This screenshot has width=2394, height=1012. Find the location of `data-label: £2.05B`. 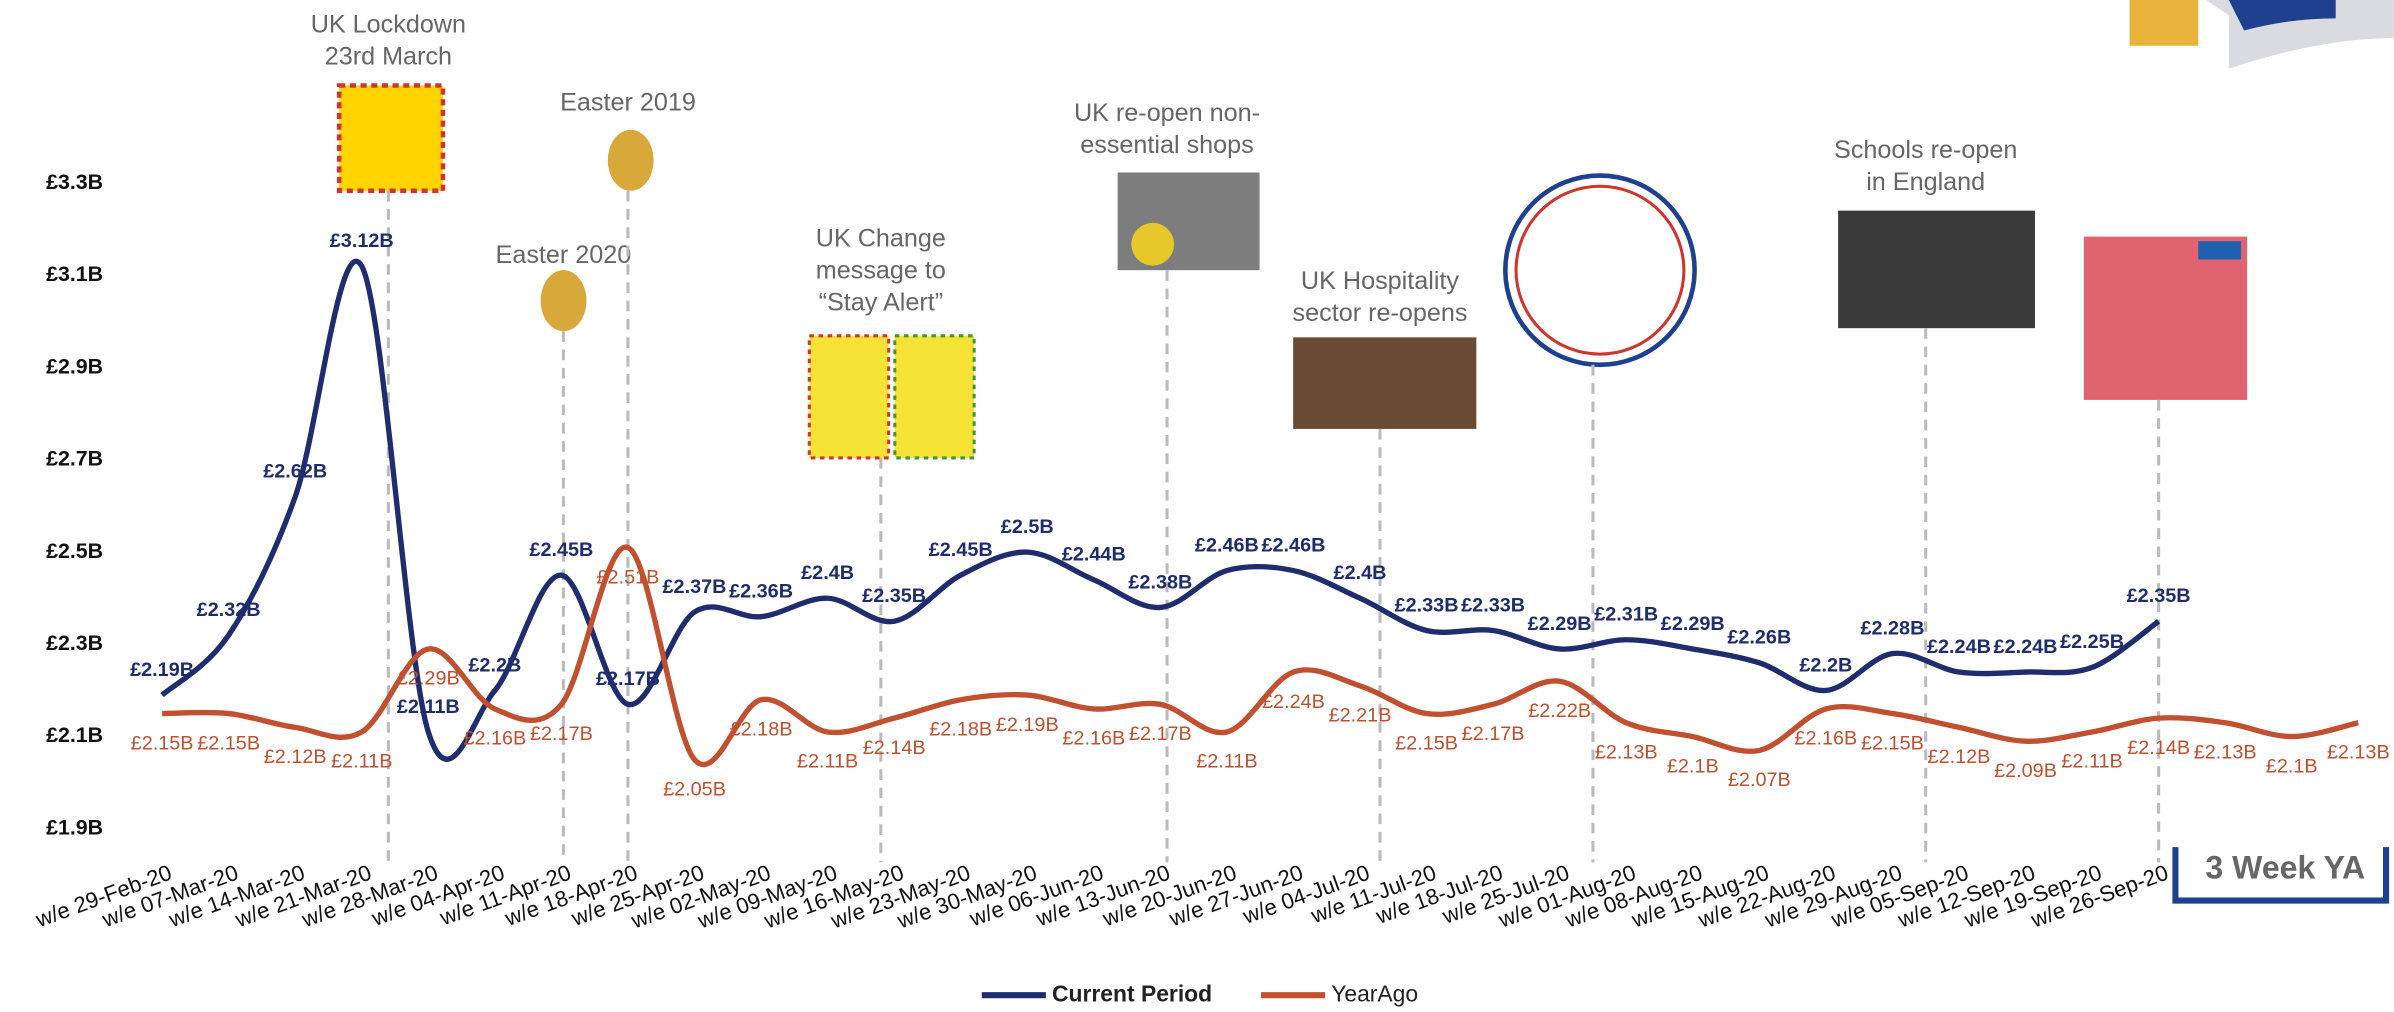

data-label: £2.05B is located at coordinates (694, 789).